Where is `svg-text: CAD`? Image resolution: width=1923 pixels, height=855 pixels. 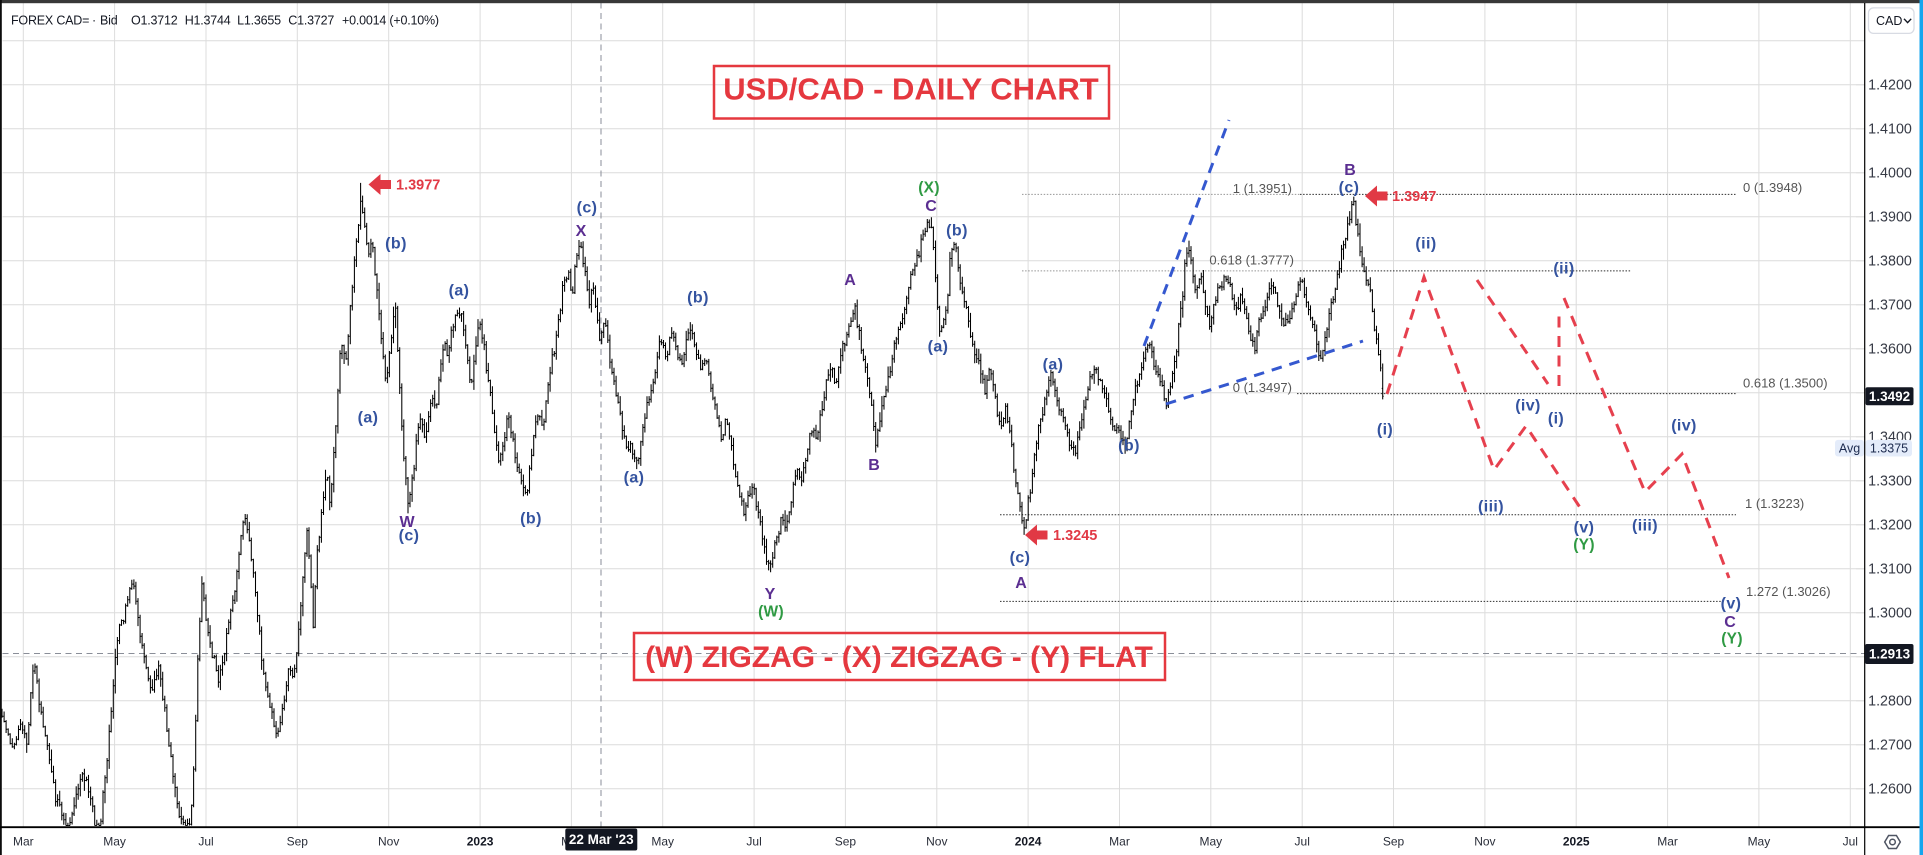 svg-text: CAD is located at coordinates (1889, 21).